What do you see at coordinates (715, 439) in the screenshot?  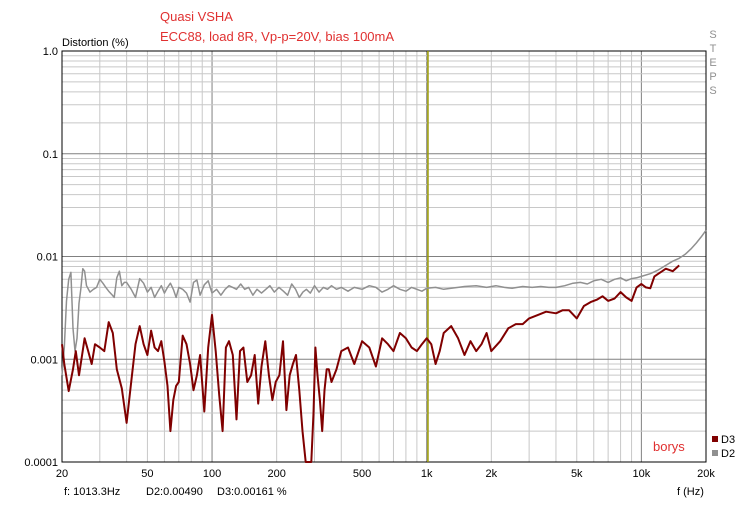 I see `legend-swatch-d3` at bounding box center [715, 439].